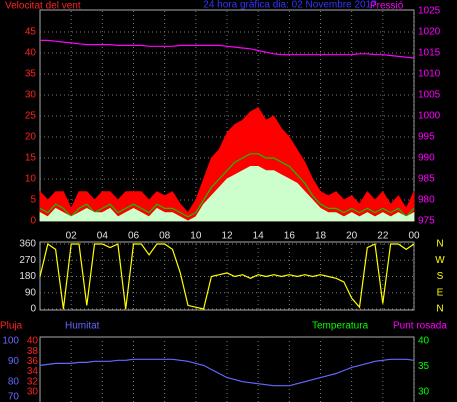 Image resolution: width=457 pixels, height=402 pixels. What do you see at coordinates (14, 397) in the screenshot?
I see `yticks-label: 70` at bounding box center [14, 397].